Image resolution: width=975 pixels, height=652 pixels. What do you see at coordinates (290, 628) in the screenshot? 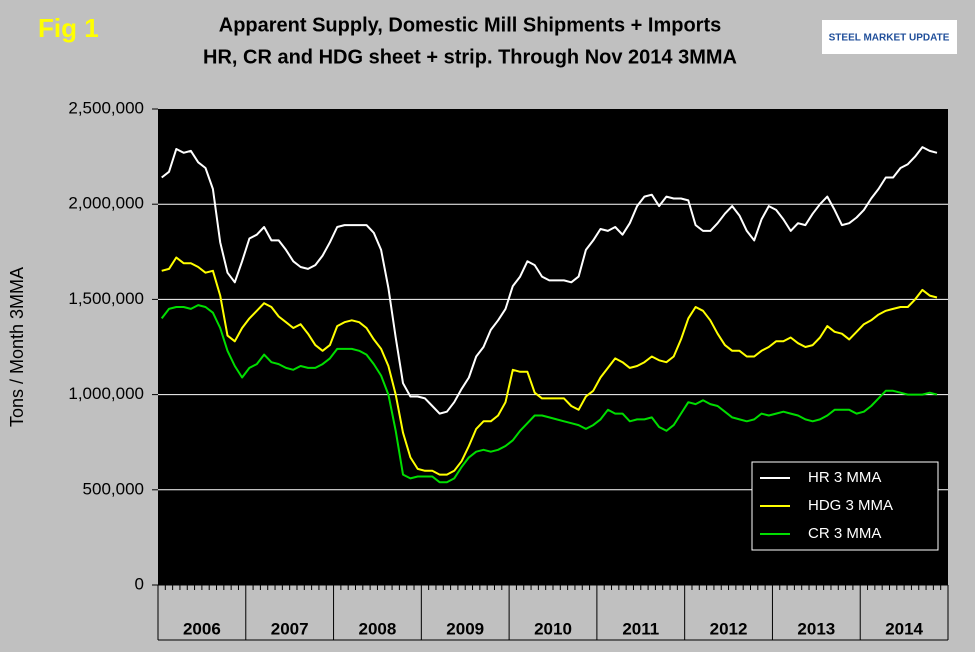
I see `x-tick-label: 2007` at bounding box center [290, 628].